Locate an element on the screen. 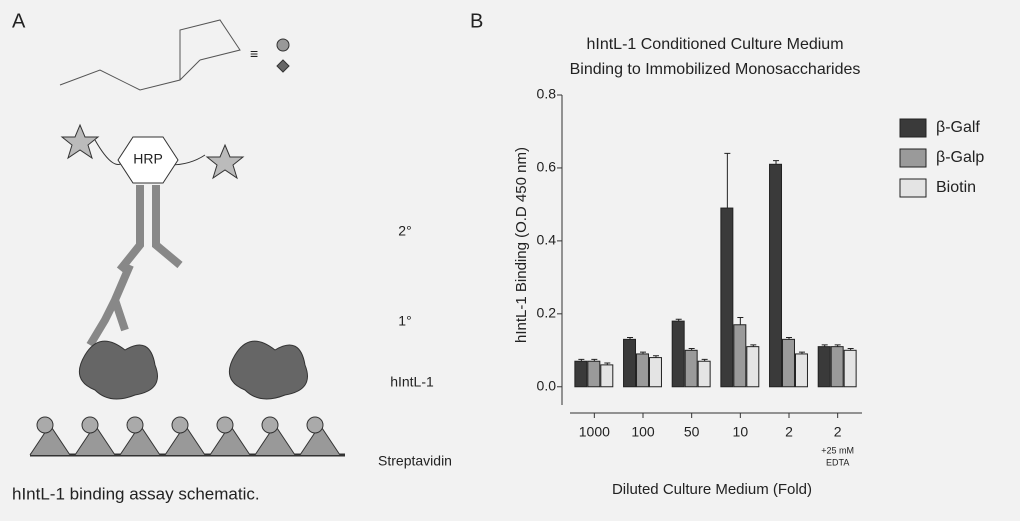 Image resolution: width=1020 pixels, height=521 pixels. y-tick-label: 0.0 is located at coordinates (547, 385).